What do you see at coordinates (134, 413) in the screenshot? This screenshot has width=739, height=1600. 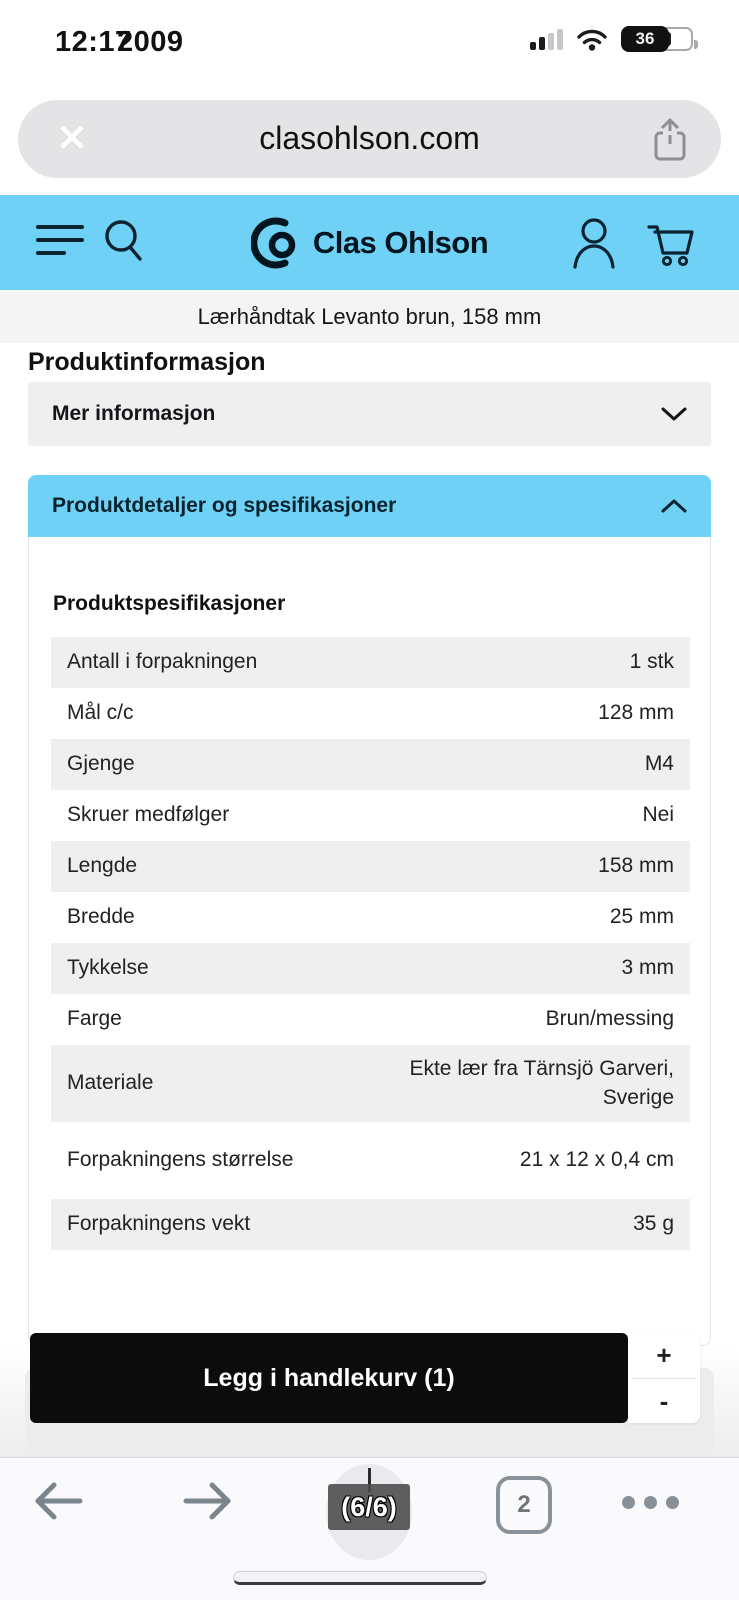 I see `accordion-more-label: Mer informasjon` at bounding box center [134, 413].